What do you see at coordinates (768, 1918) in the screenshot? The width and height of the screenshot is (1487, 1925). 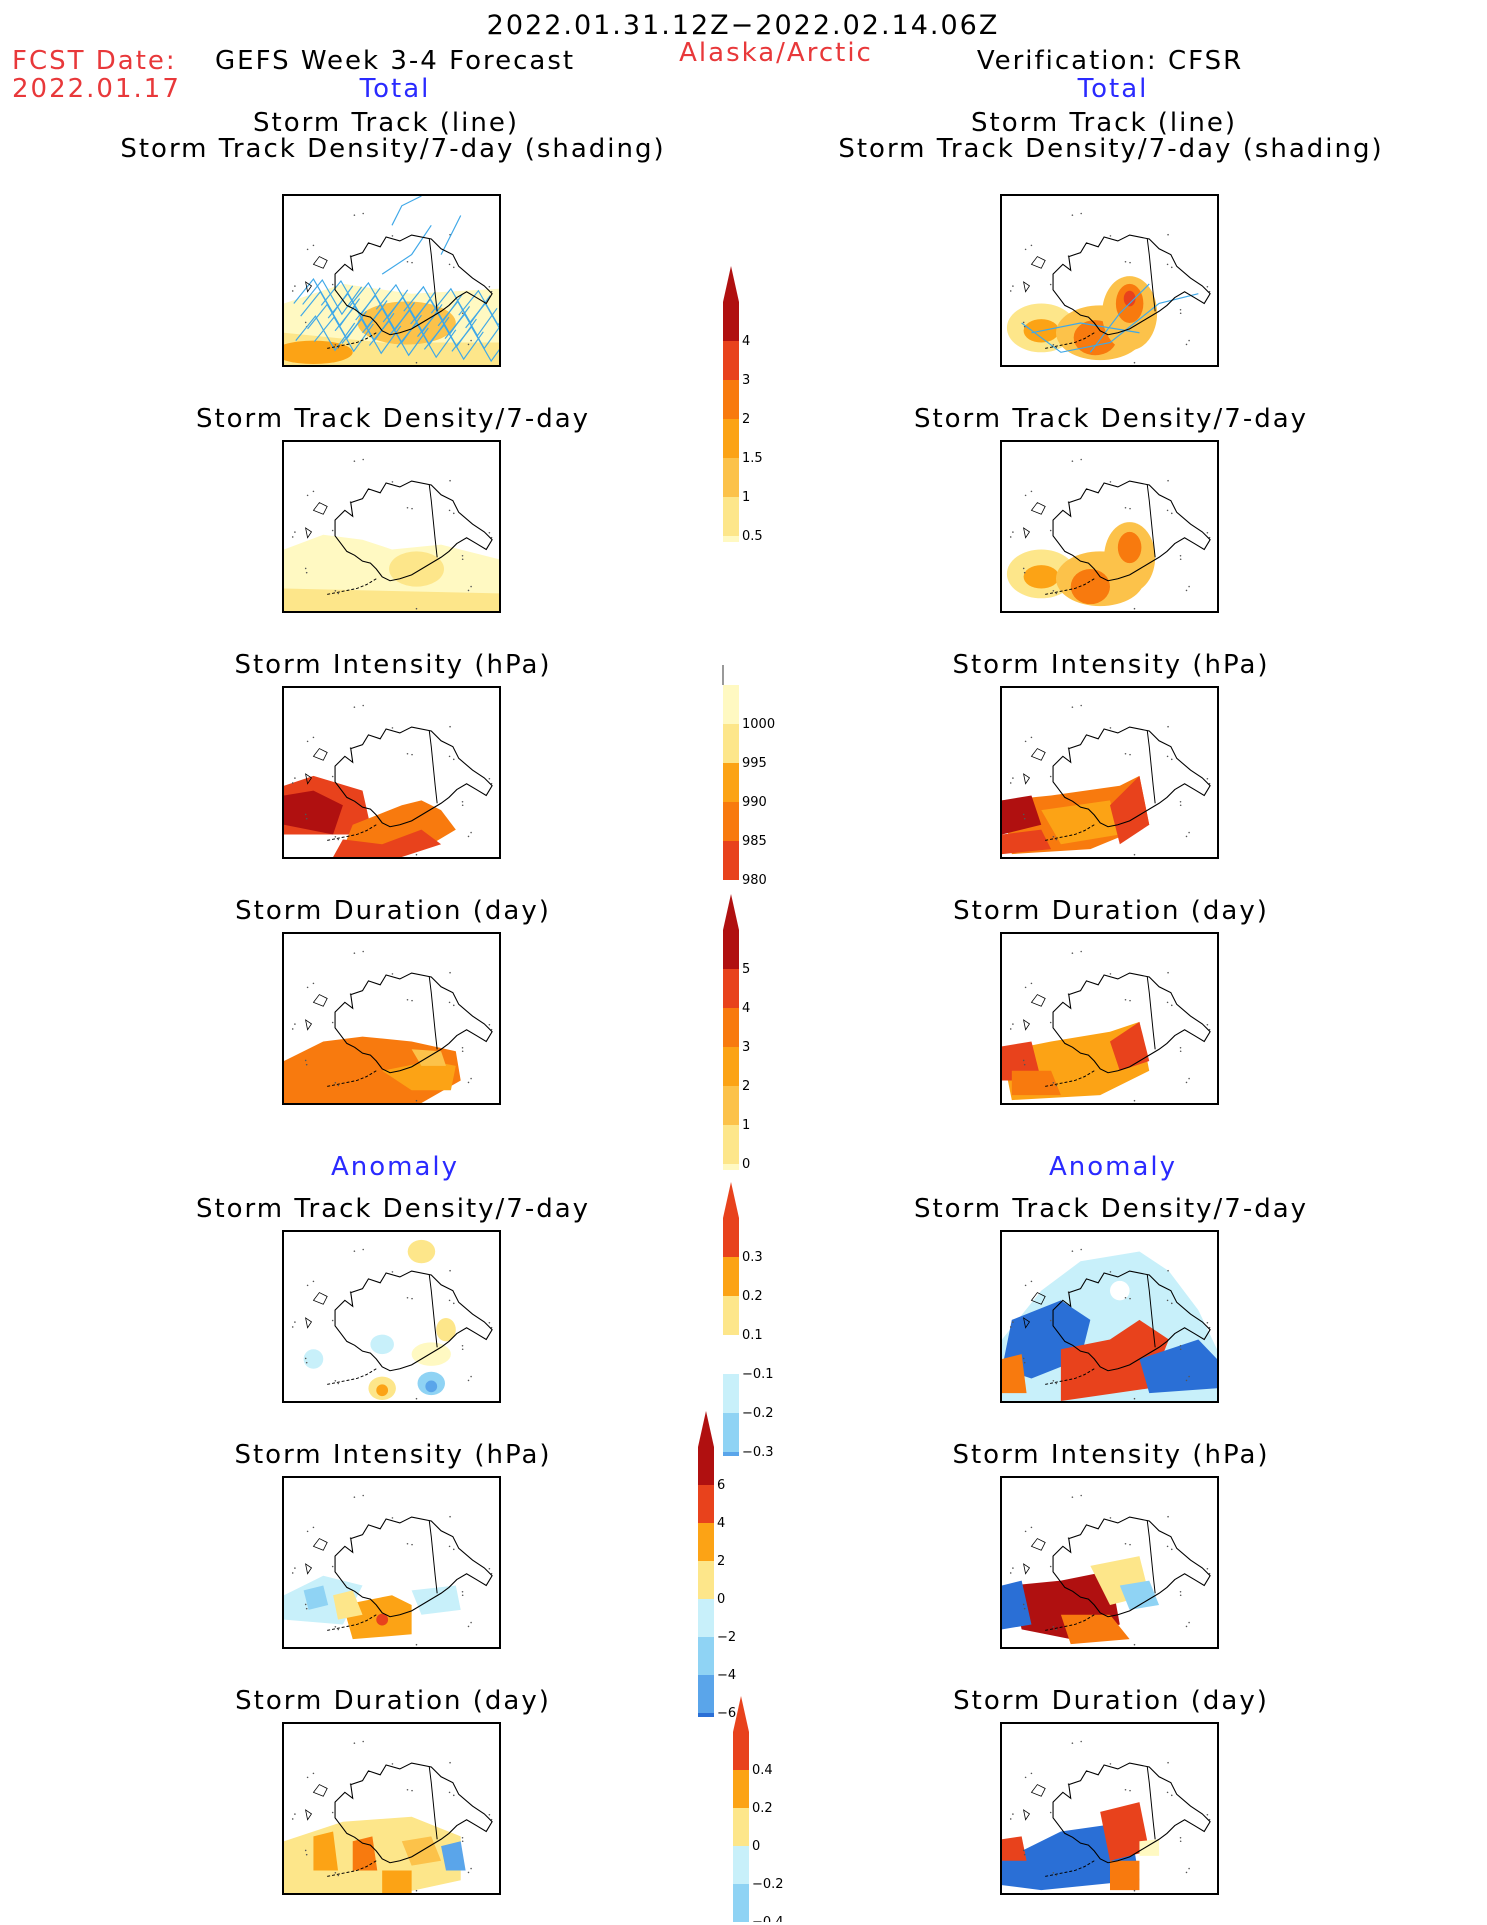 I see `colorbar-tick-label: −0.4` at bounding box center [768, 1918].